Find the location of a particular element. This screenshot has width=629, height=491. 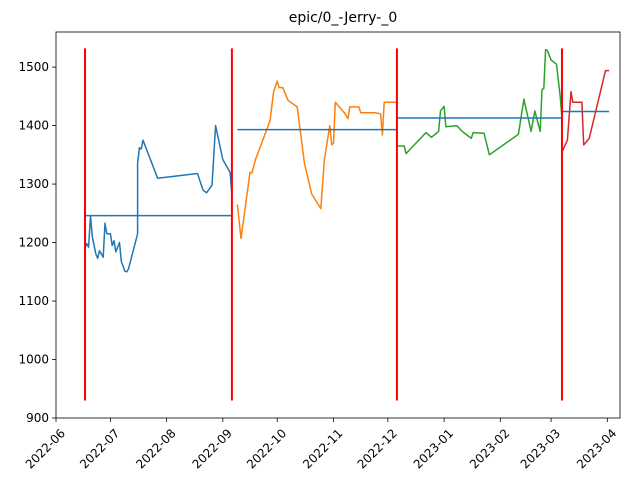

y-tick-label: 1200 is located at coordinates (33, 243).